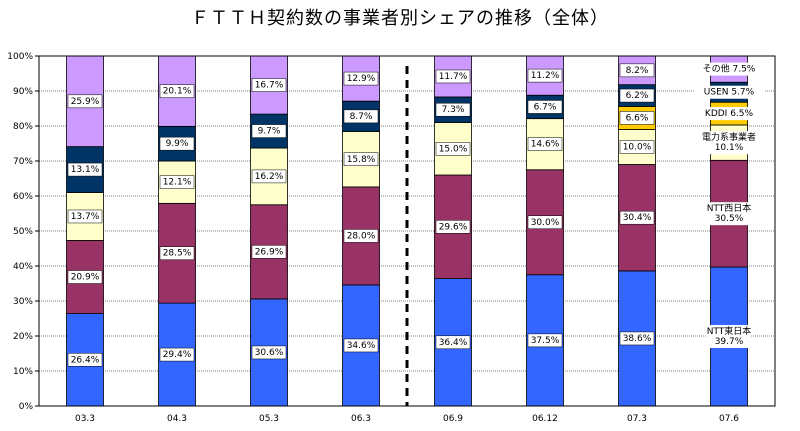 This screenshot has height=431, width=800. I want to click on data-label: 14.6%, so click(545, 145).